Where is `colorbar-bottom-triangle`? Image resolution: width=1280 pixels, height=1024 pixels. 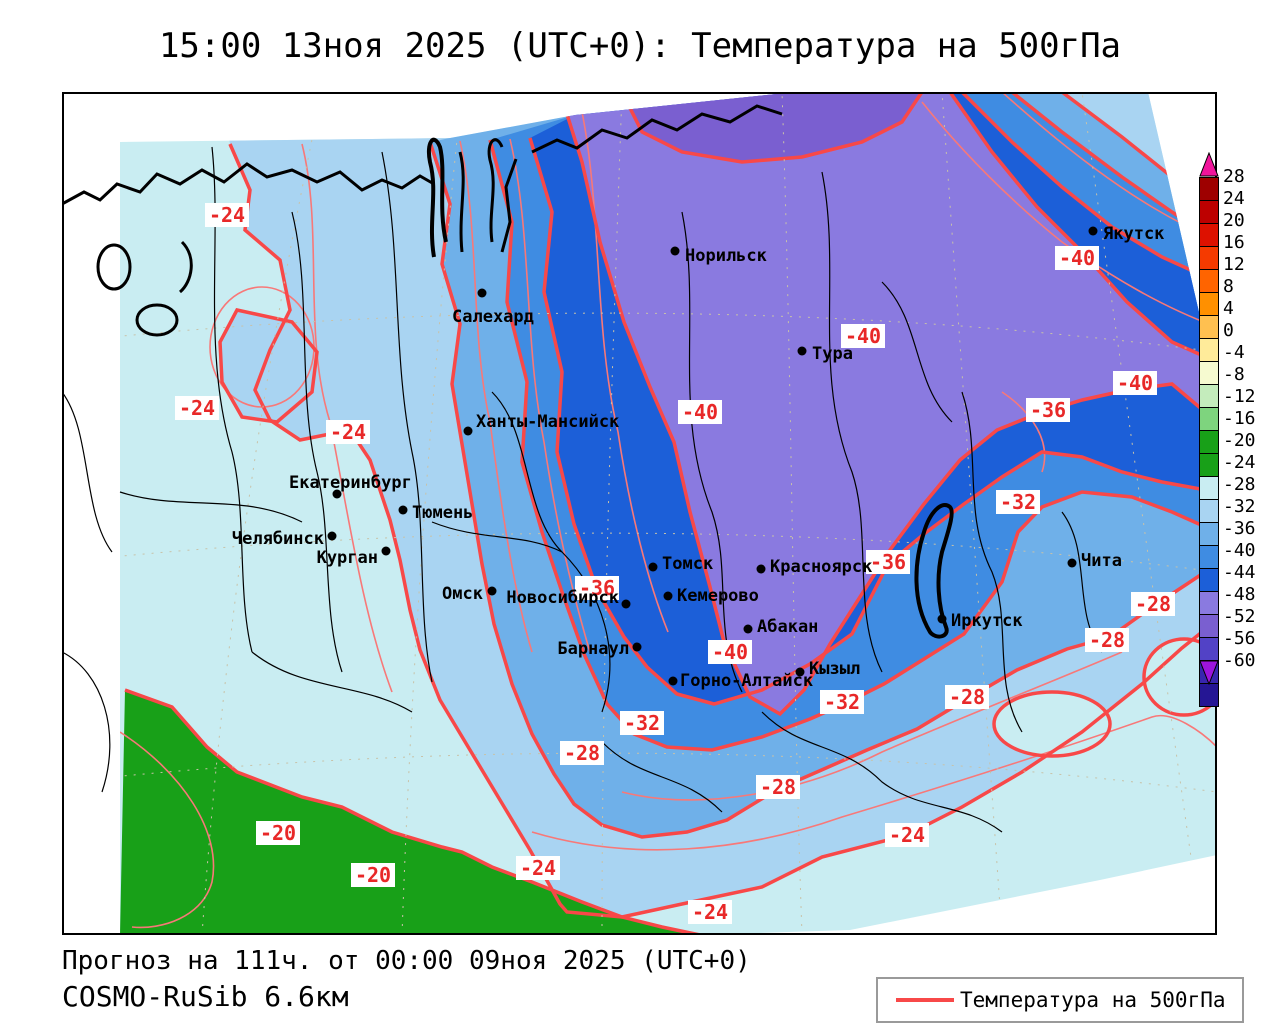 colorbar-bottom-triangle is located at coordinates (1209, 674).